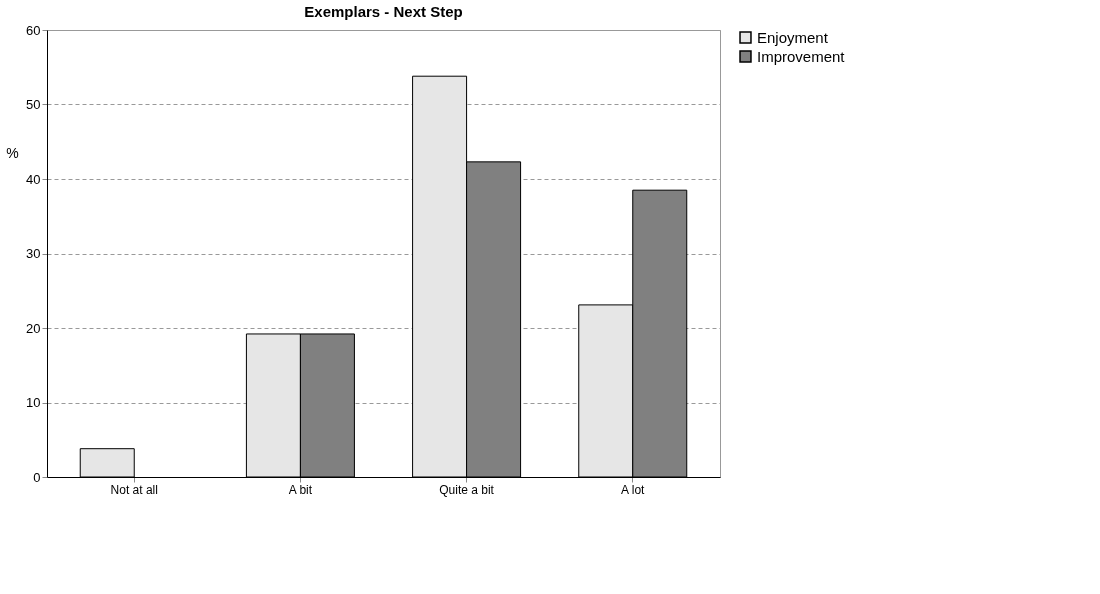  I want to click on y-tick-label: 40, so click(33, 179).